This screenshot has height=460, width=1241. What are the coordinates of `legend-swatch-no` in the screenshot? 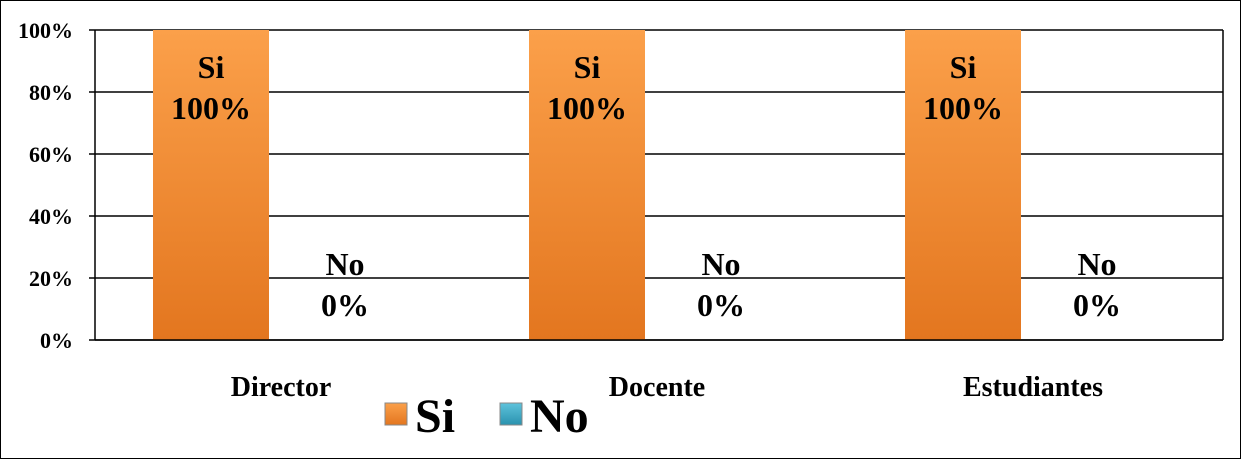 It's located at (511, 414).